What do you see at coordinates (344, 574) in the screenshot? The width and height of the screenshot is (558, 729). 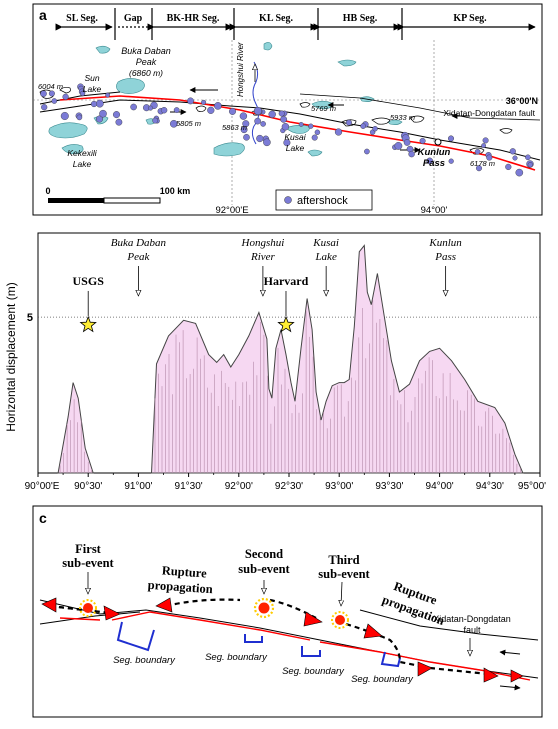 I see `third-sub-event-line2: sub-event` at bounding box center [344, 574].